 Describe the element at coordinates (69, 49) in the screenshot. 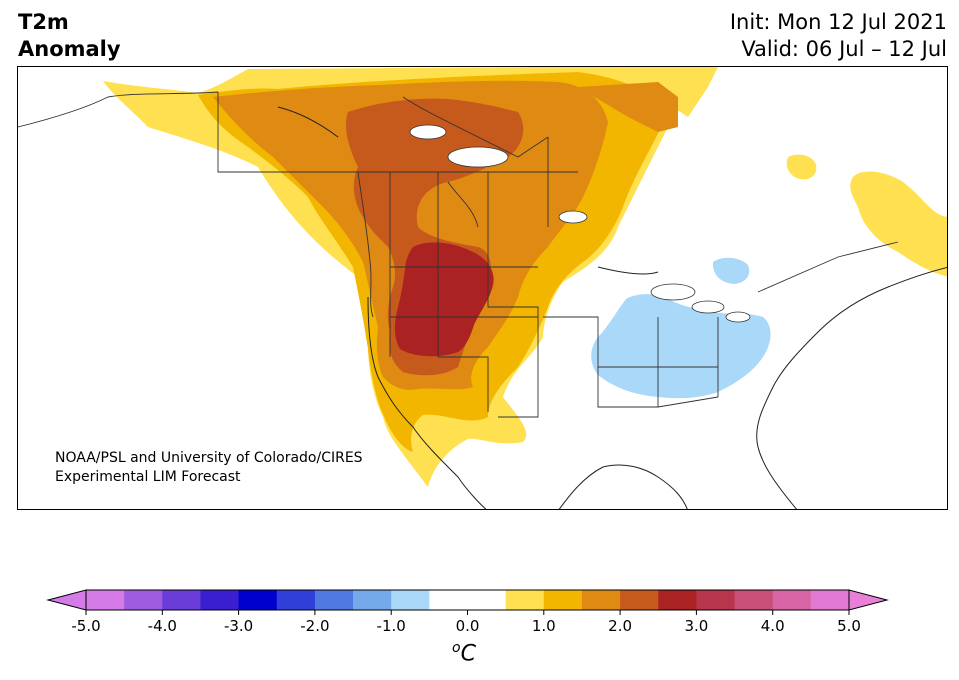

I see `type-title: Anomaly` at that location.